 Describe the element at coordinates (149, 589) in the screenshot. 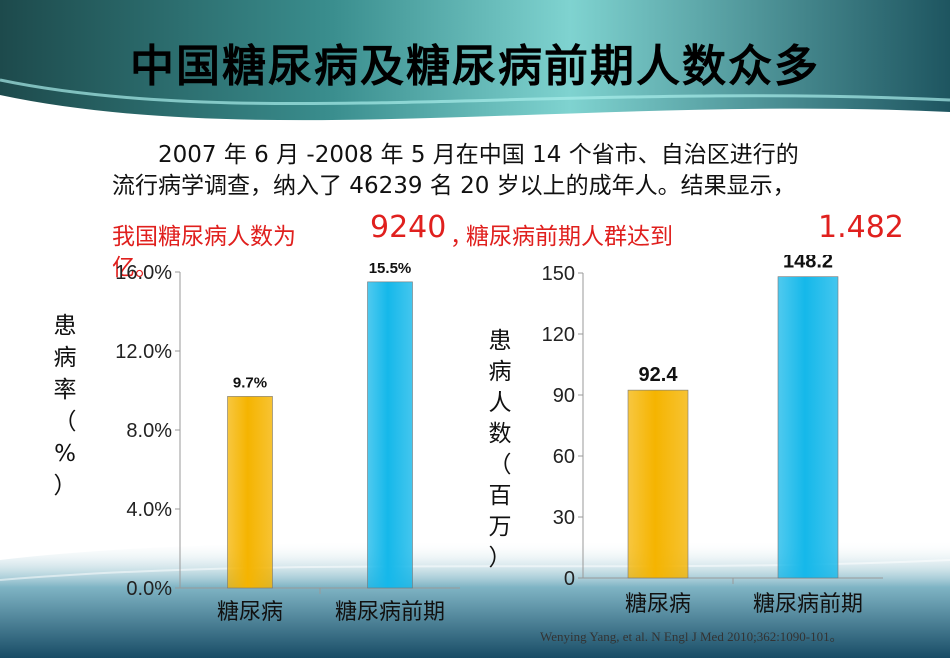

I see `y-tick-label: 0.0%` at that location.